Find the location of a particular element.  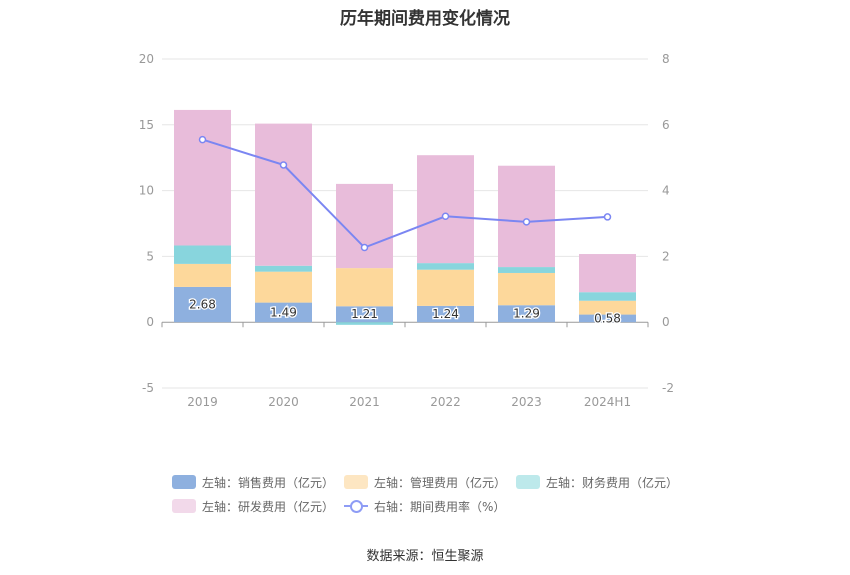

bar-sales-2019 is located at coordinates (202, 304).